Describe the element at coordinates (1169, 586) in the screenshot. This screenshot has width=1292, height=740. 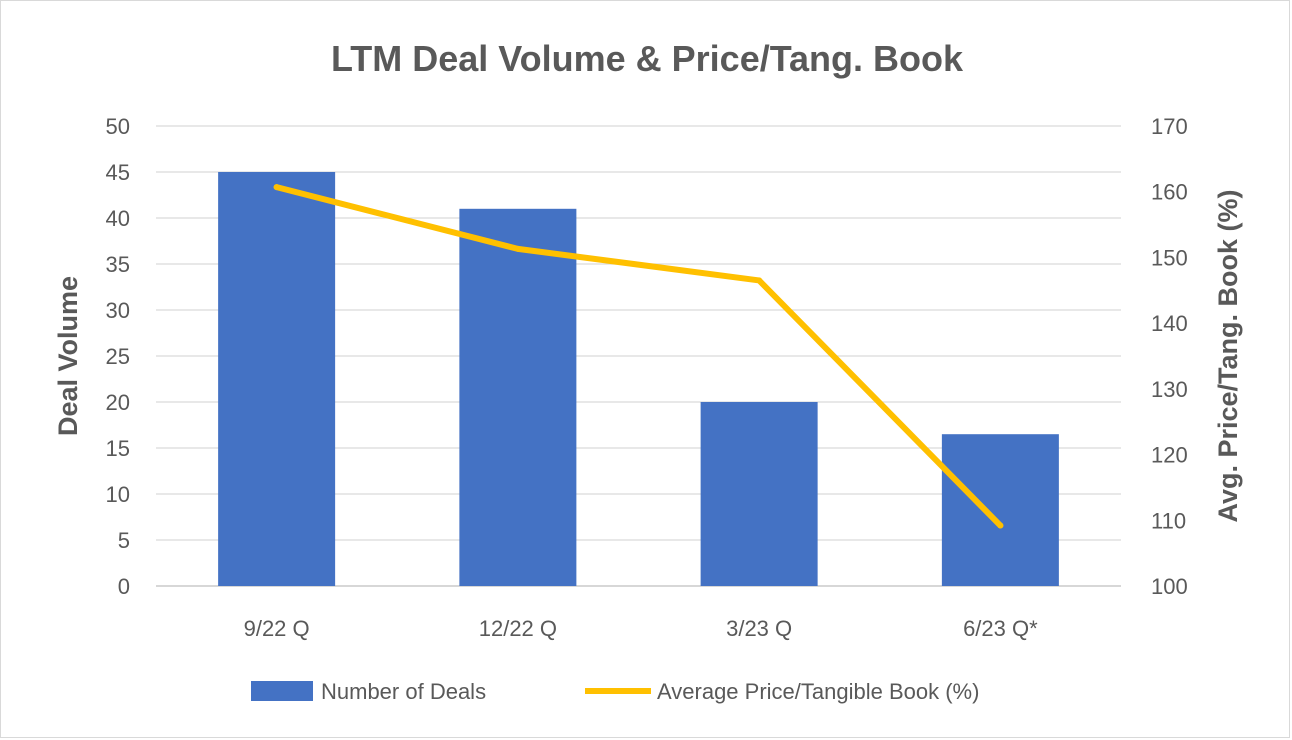
I see `right-tick-label: 100` at that location.